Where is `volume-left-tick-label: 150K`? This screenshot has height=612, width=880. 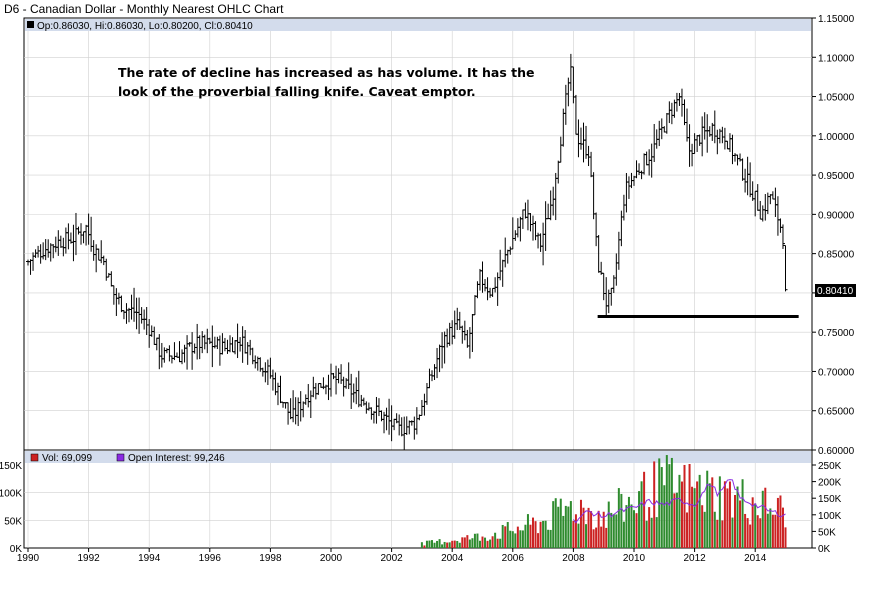 volume-left-tick-label: 150K is located at coordinates (11, 466).